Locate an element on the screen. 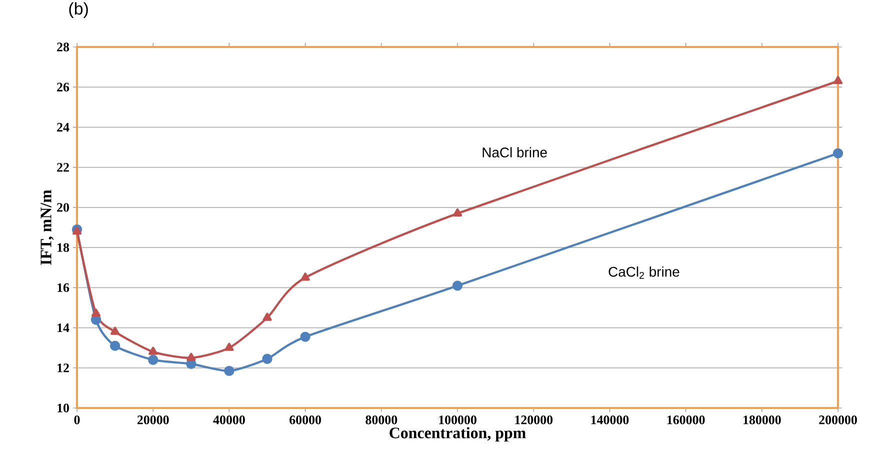  text: CaCl$_{2}$ brine is located at coordinates (644, 272).